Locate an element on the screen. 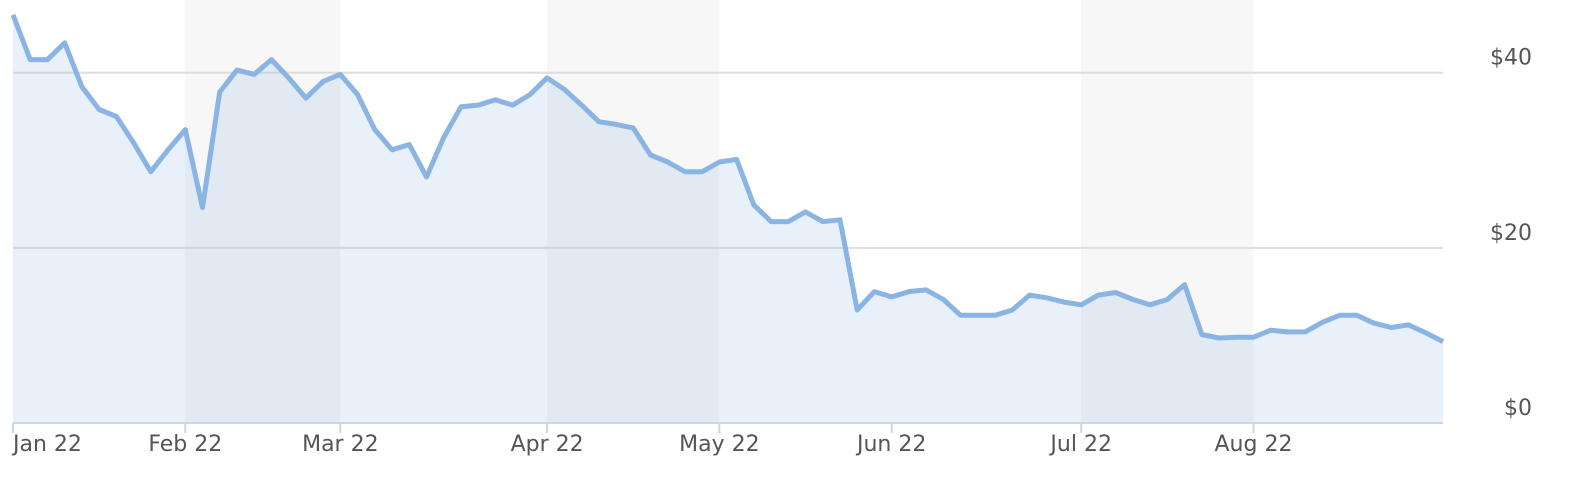 Image resolution: width=1590 pixels, height=496 pixels. x-tick-label: Apr 22 is located at coordinates (547, 444).